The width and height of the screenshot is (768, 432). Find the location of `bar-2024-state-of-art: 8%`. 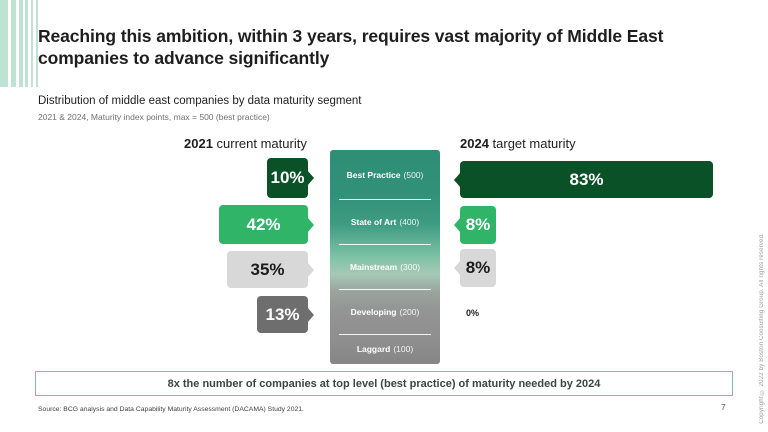

bar-2024-state-of-art: 8% is located at coordinates (475, 225).